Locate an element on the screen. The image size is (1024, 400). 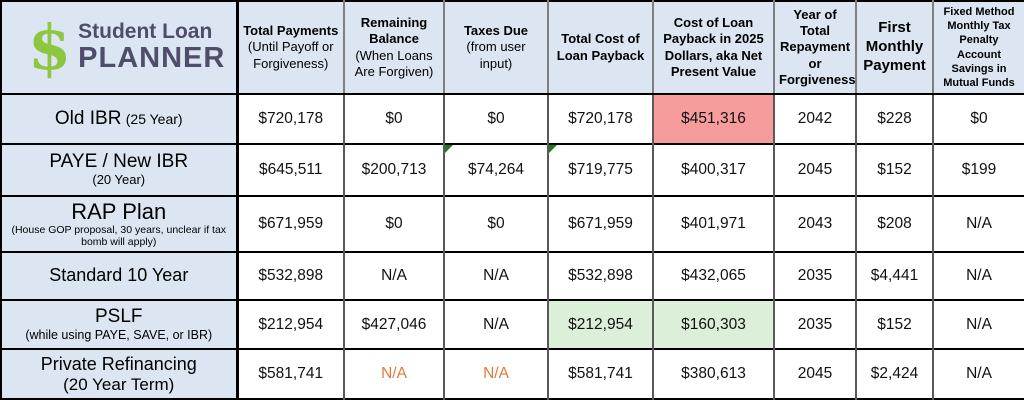
cell-total-payments: $532,898 is located at coordinates (290, 275).